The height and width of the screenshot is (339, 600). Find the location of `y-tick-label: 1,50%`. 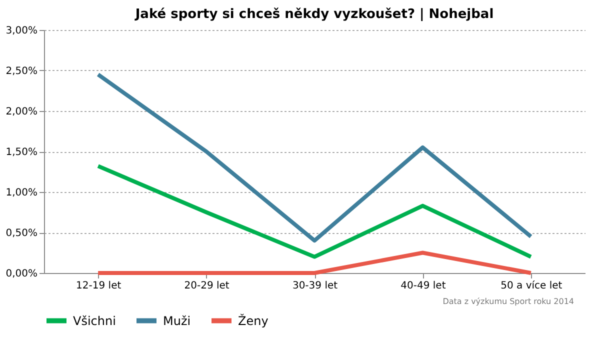

y-tick-label: 1,50% is located at coordinates (22, 152).